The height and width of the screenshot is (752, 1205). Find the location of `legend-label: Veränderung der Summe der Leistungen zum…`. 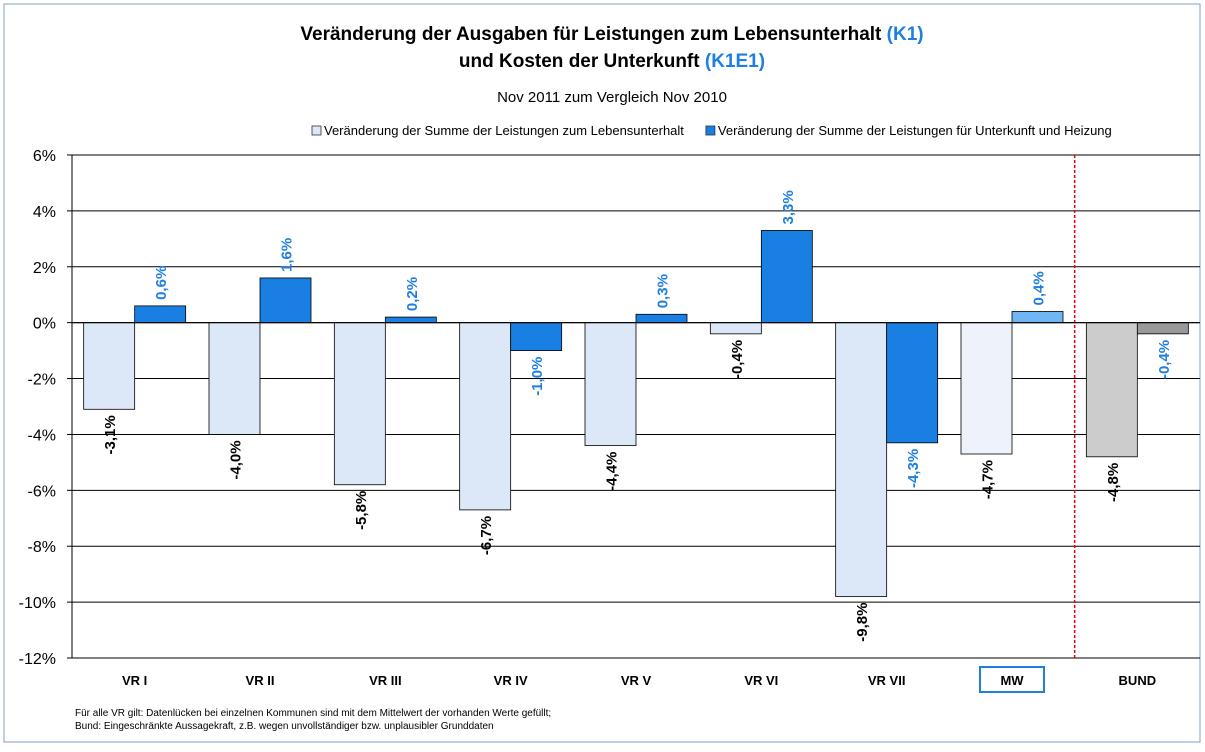

legend-label: Veränderung der Summe der Leistungen zum… is located at coordinates (504, 130).